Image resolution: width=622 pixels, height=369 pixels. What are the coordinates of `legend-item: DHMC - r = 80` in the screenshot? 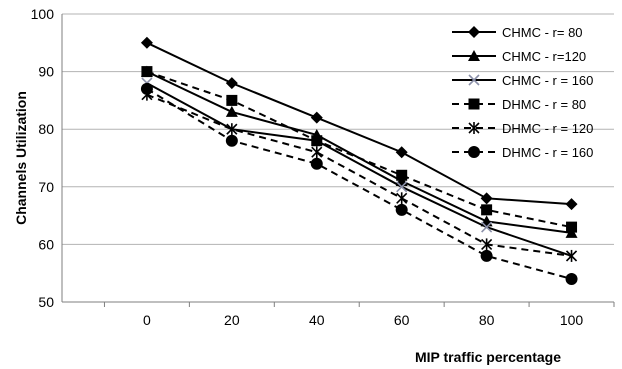 It's located at (519, 104).